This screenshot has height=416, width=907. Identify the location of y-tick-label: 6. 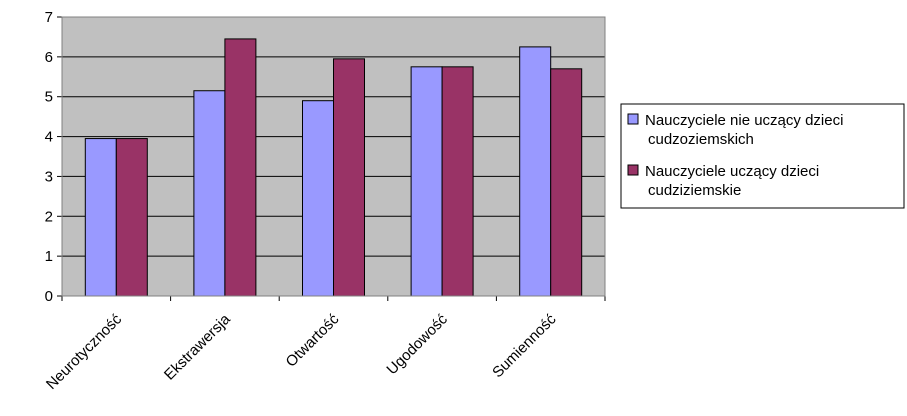
(49, 57).